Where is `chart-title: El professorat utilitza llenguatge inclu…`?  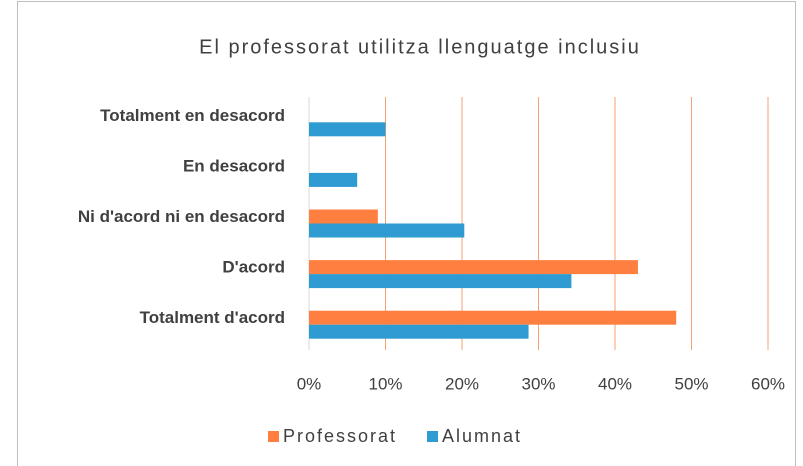 chart-title: El professorat utilitza llenguatge inclu… is located at coordinates (420, 47).